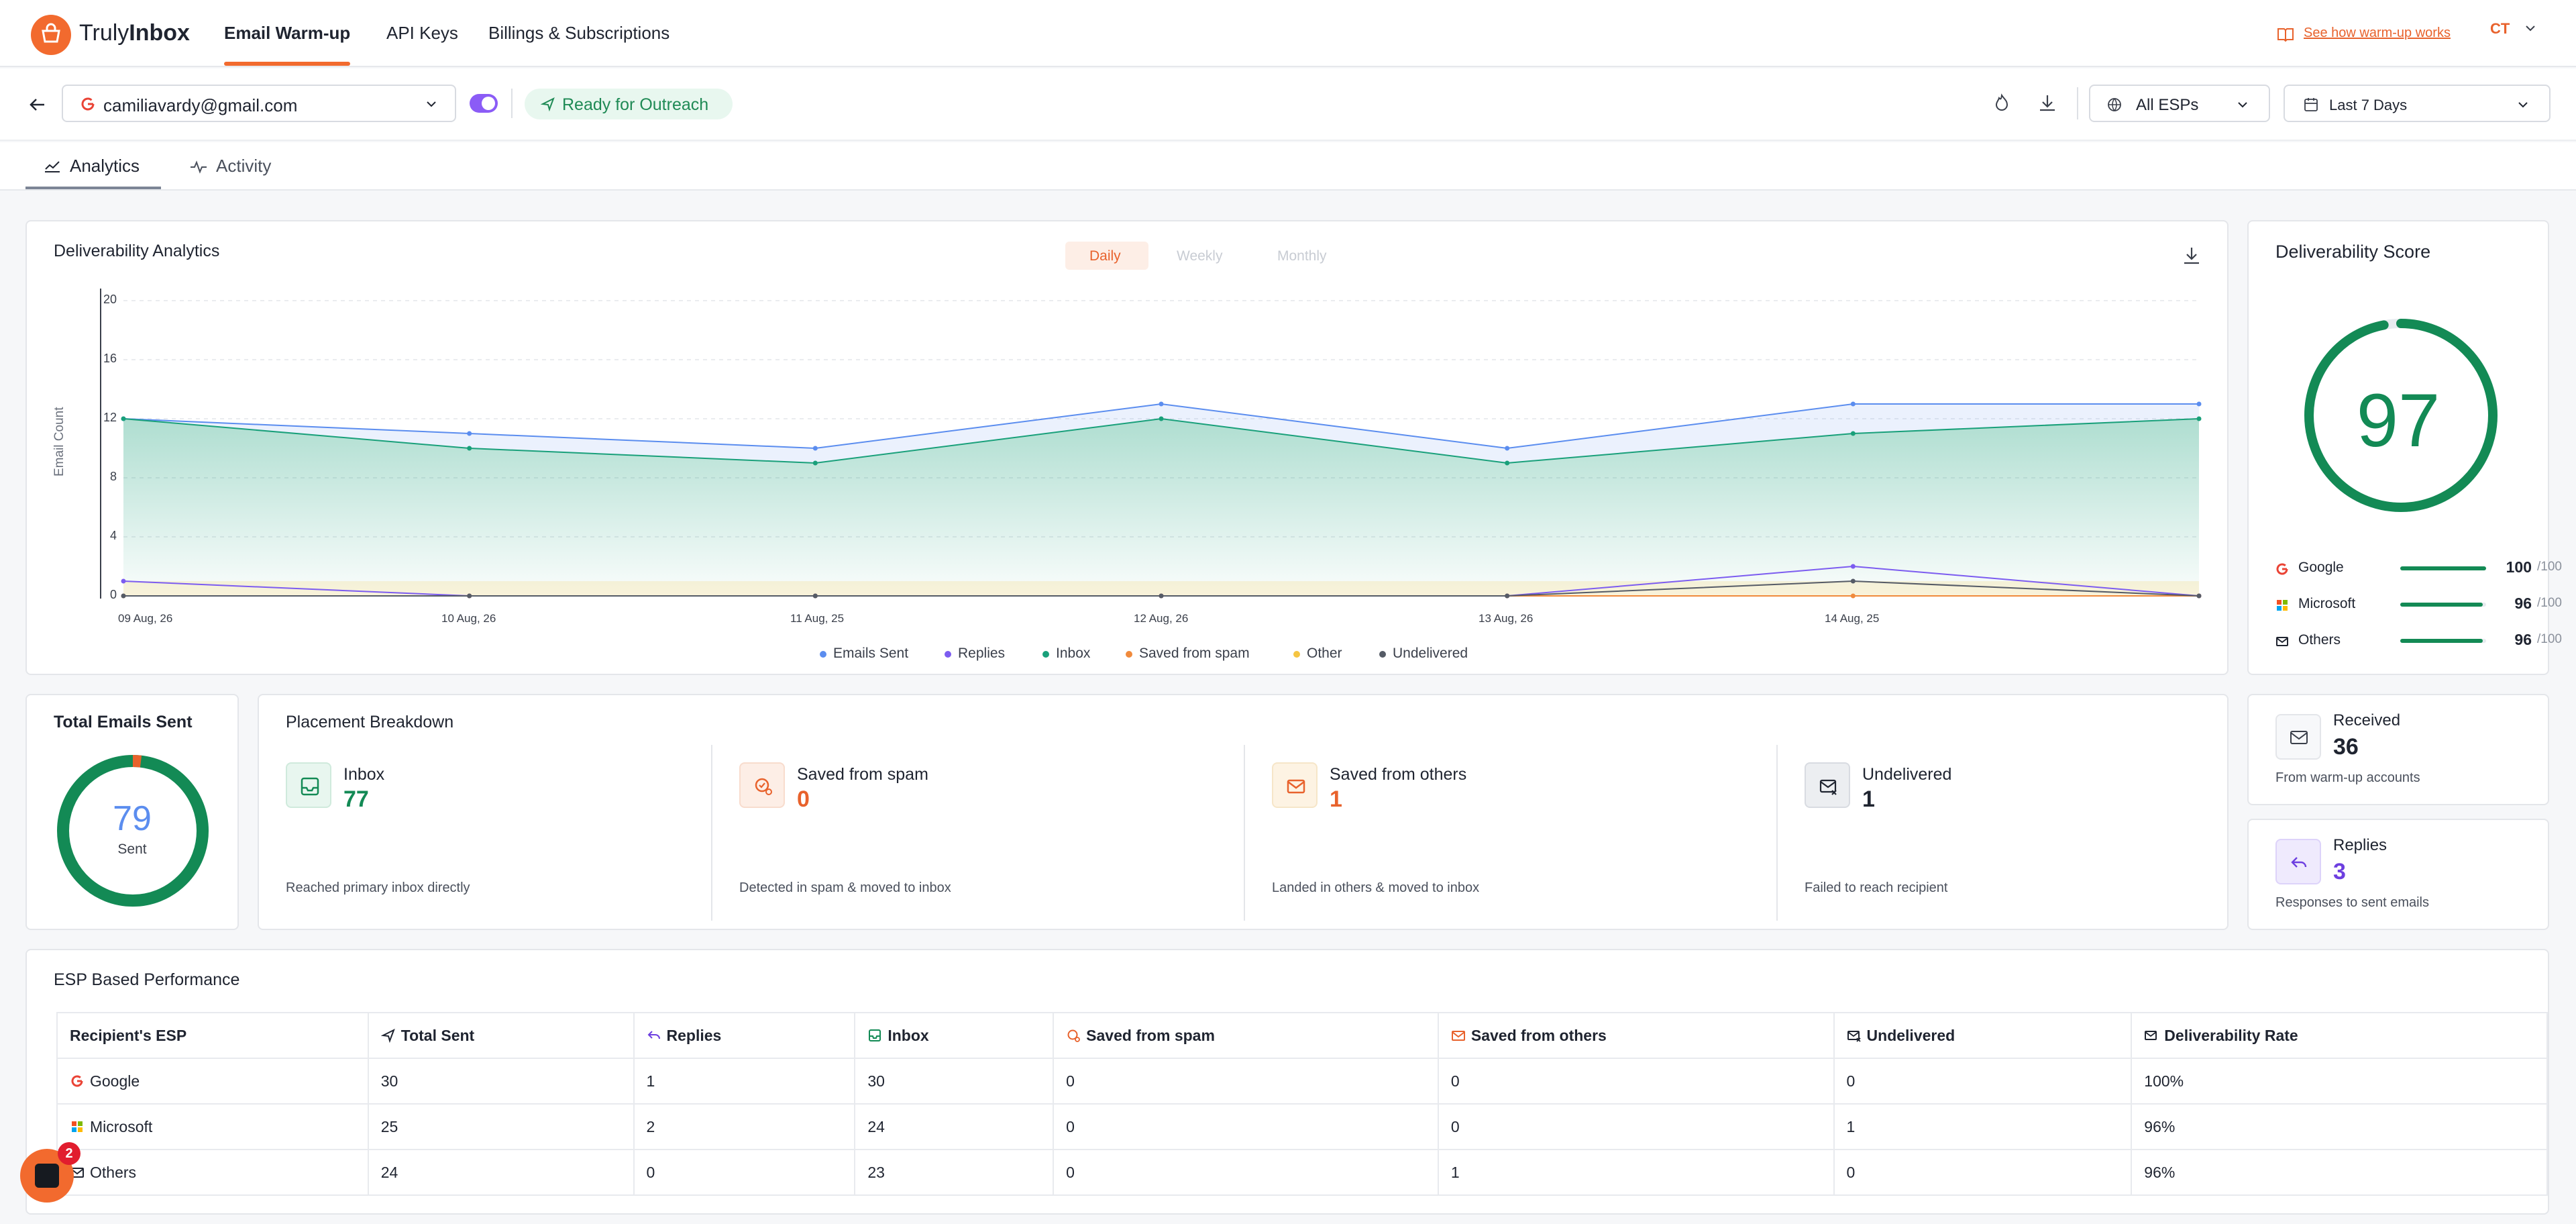  What do you see at coordinates (52, 166) in the screenshot?
I see `chart-line-icon` at bounding box center [52, 166].